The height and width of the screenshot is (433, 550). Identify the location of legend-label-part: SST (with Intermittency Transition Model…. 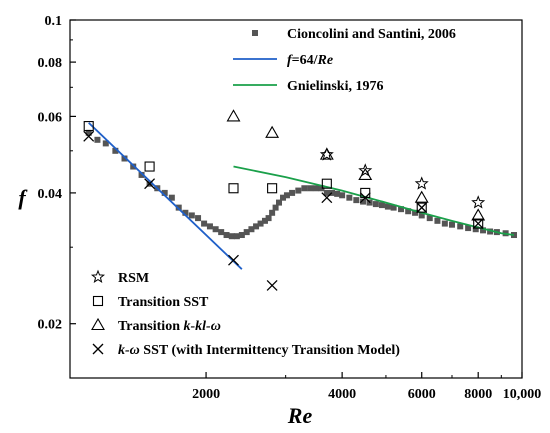
(270, 350).